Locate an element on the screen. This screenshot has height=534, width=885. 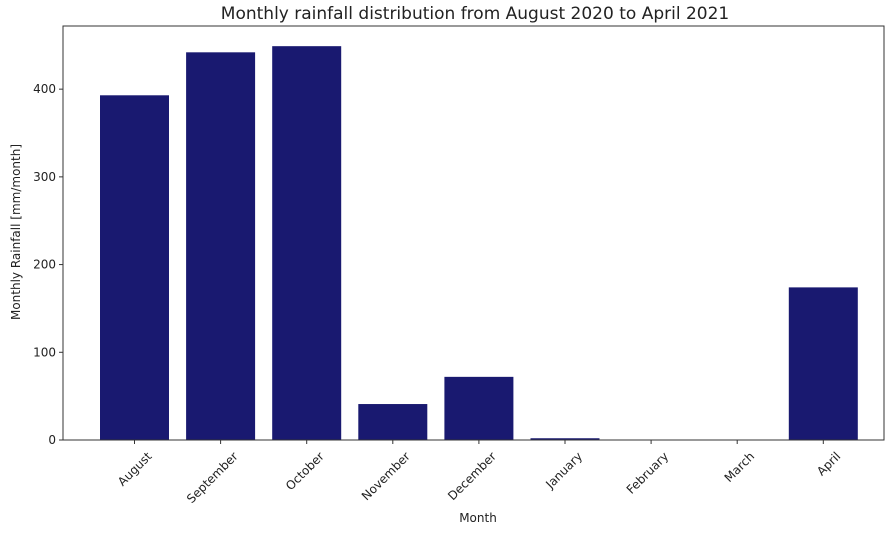
x-tick-label-september: September is located at coordinates (212, 477).